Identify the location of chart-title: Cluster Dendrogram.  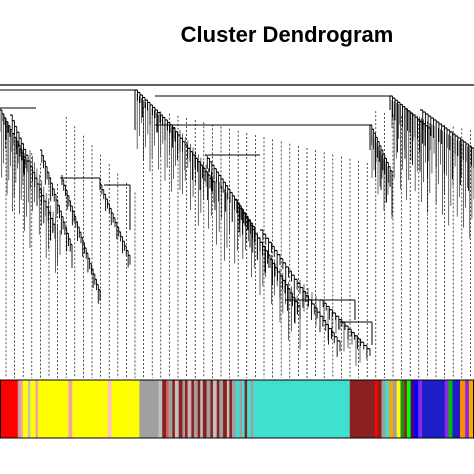
(287, 34).